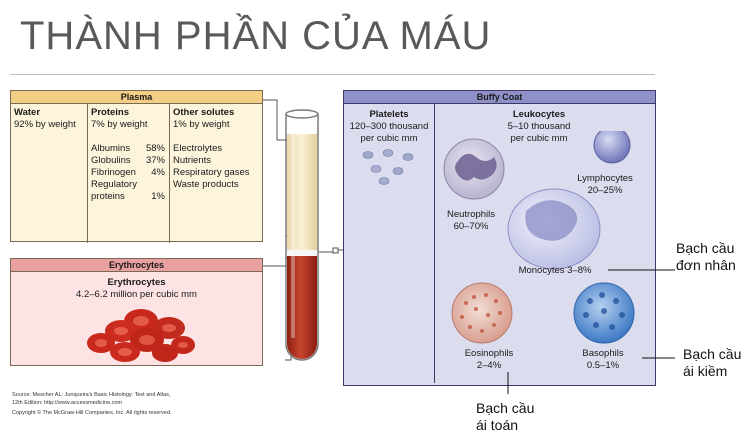 Image resolution: width=753 pixels, height=438 pixels. What do you see at coordinates (539, 114) in the screenshot?
I see `leukocytes-title: Leukocytes` at bounding box center [539, 114].